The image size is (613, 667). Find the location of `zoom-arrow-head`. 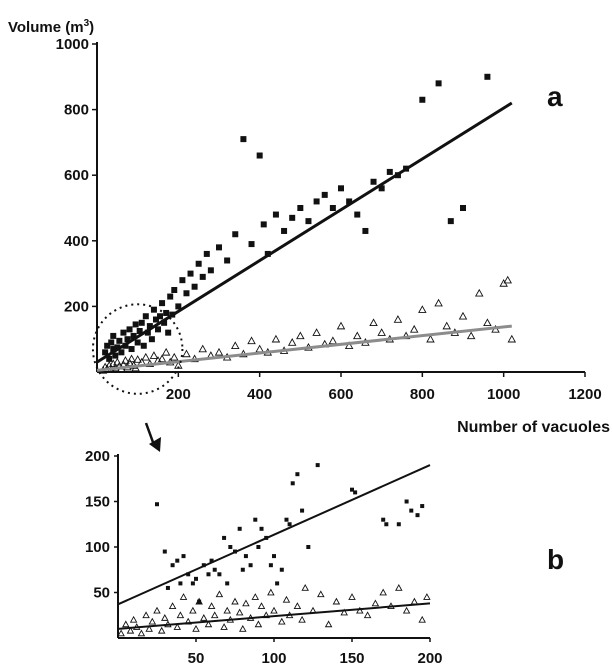

zoom-arrow-head is located at coordinates (155, 444).